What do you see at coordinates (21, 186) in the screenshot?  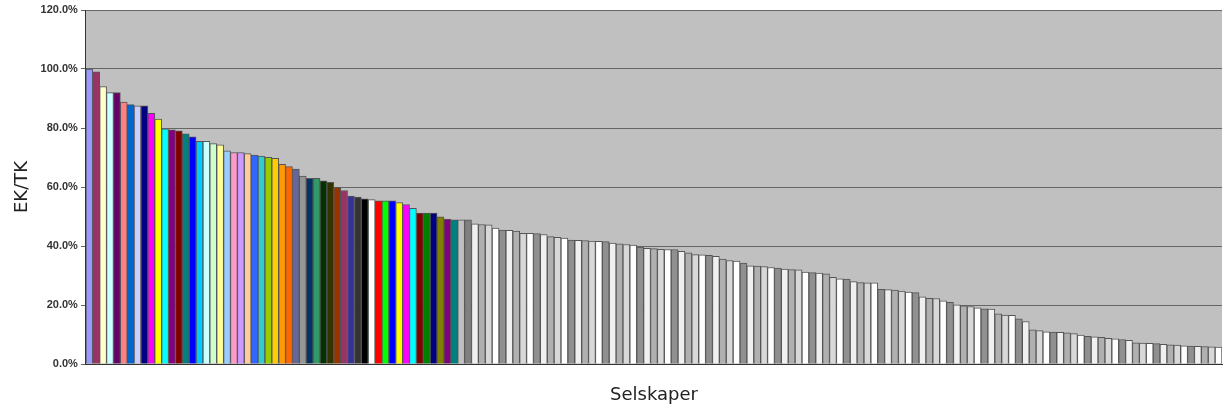 I see `y-axis-title: EK/TK` at bounding box center [21, 186].